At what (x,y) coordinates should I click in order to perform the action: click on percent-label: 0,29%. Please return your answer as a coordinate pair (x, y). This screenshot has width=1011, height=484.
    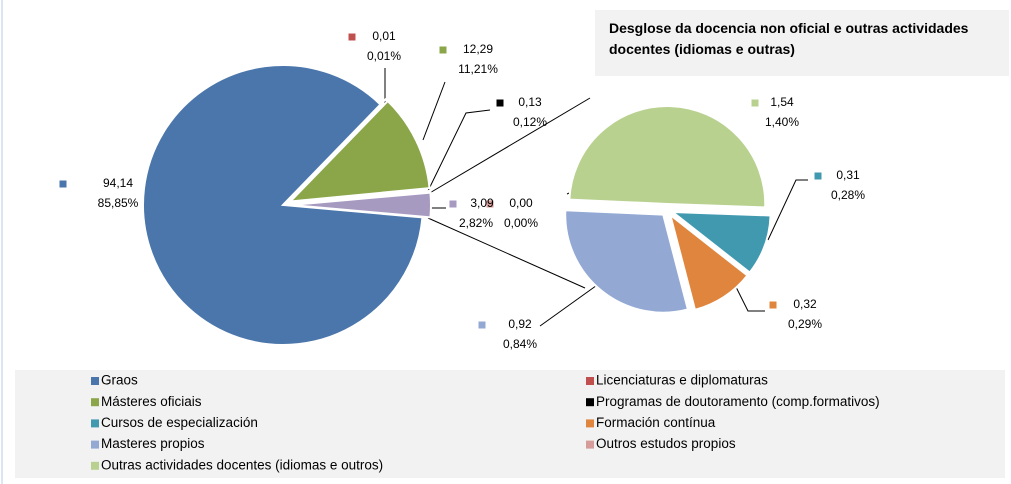
    Looking at the image, I should click on (805, 324).